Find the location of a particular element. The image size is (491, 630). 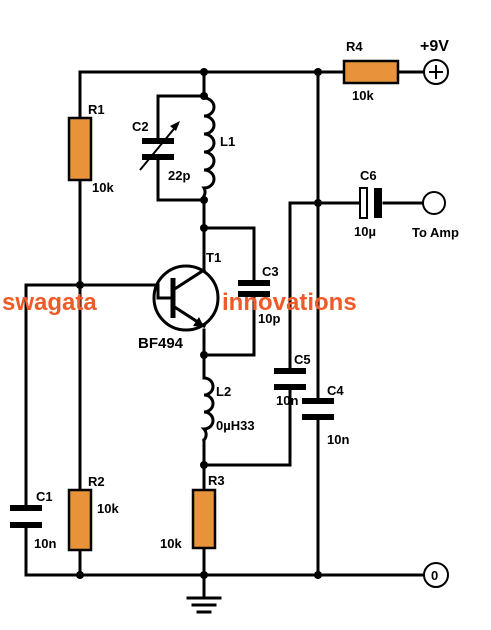

watermark-right: innovations is located at coordinates (289, 302).